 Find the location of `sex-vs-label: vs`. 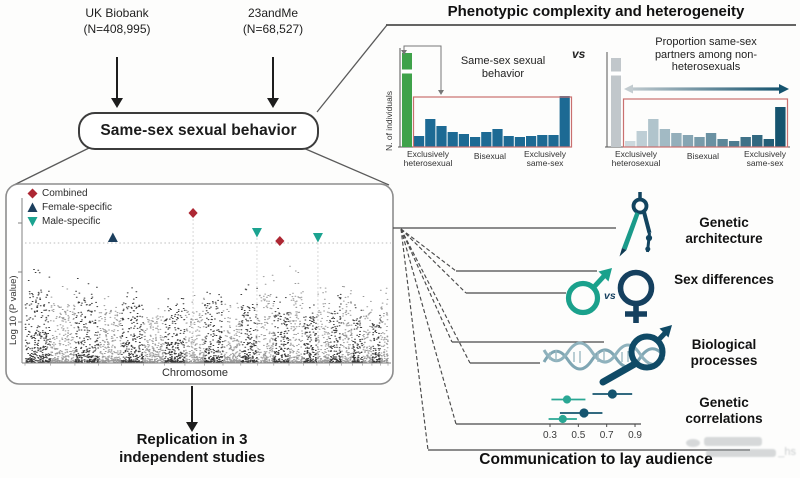

sex-vs-label: vs is located at coordinates (610, 296).